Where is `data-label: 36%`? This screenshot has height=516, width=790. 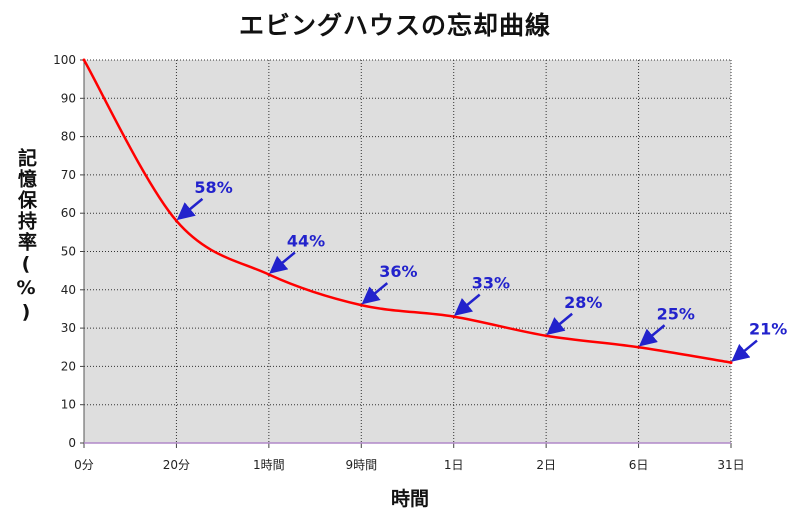 data-label: 36% is located at coordinates (398, 271).